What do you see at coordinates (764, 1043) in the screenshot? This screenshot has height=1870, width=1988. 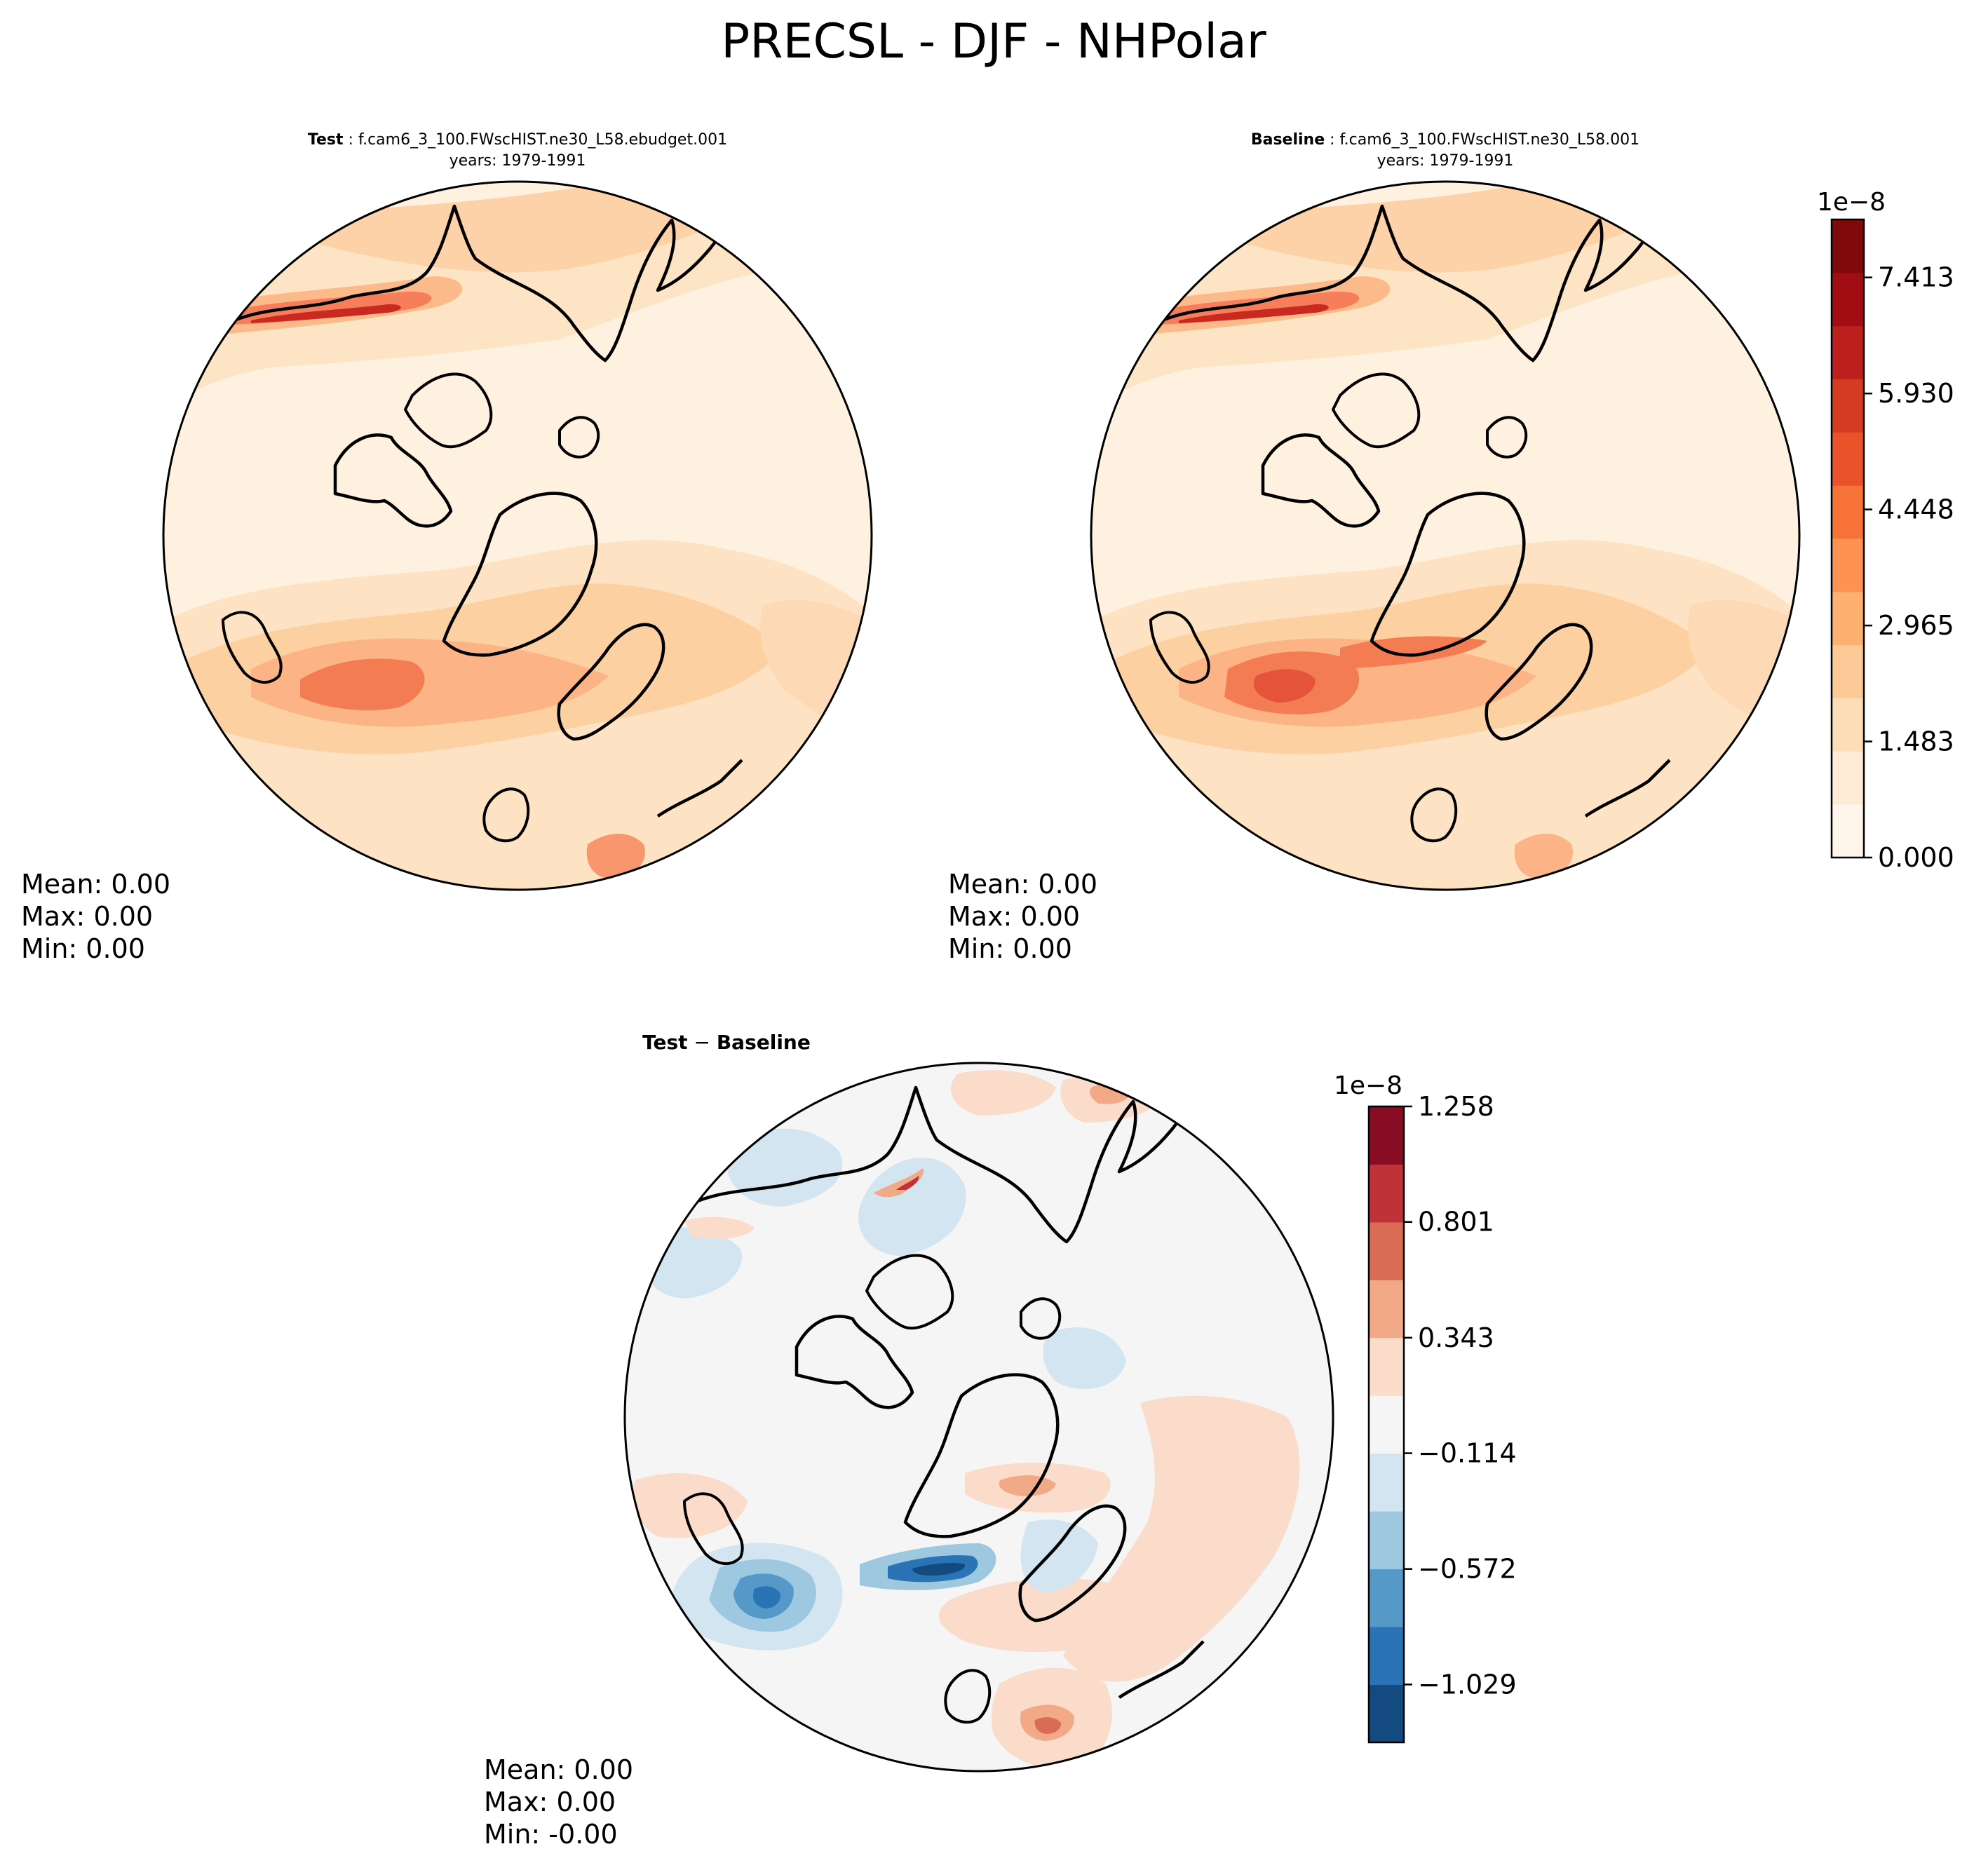 I see `panel-diff-title-b: Baseline` at bounding box center [764, 1043].